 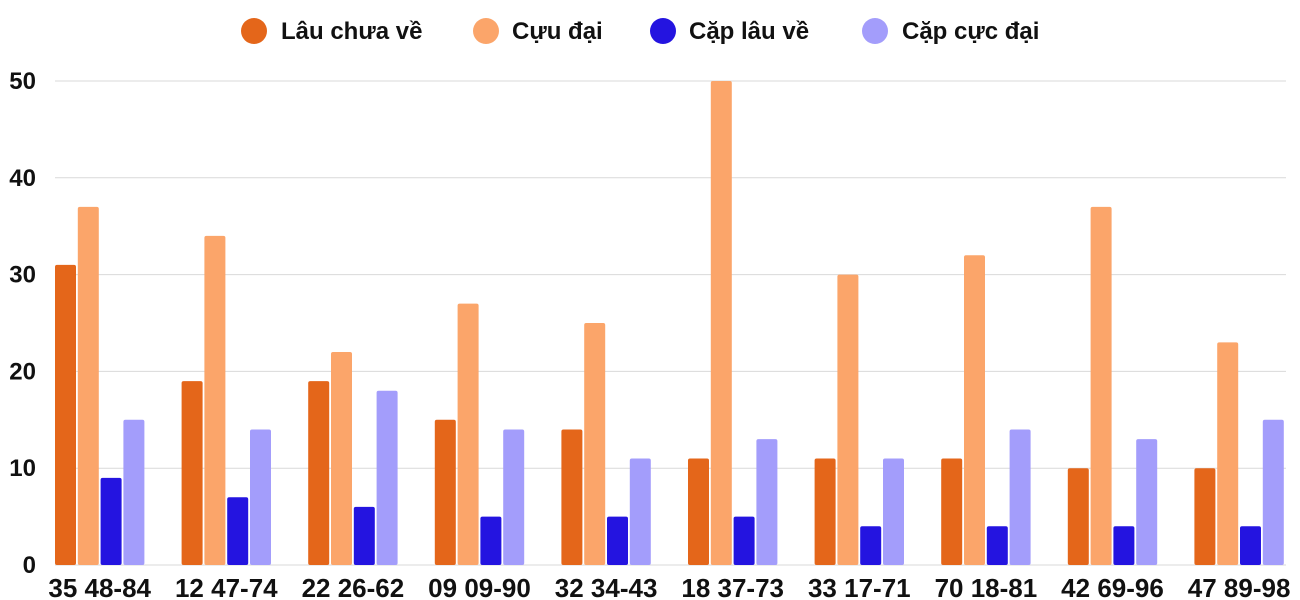 What do you see at coordinates (557, 31) in the screenshot?
I see `legend-label: Cựu đại` at bounding box center [557, 31].